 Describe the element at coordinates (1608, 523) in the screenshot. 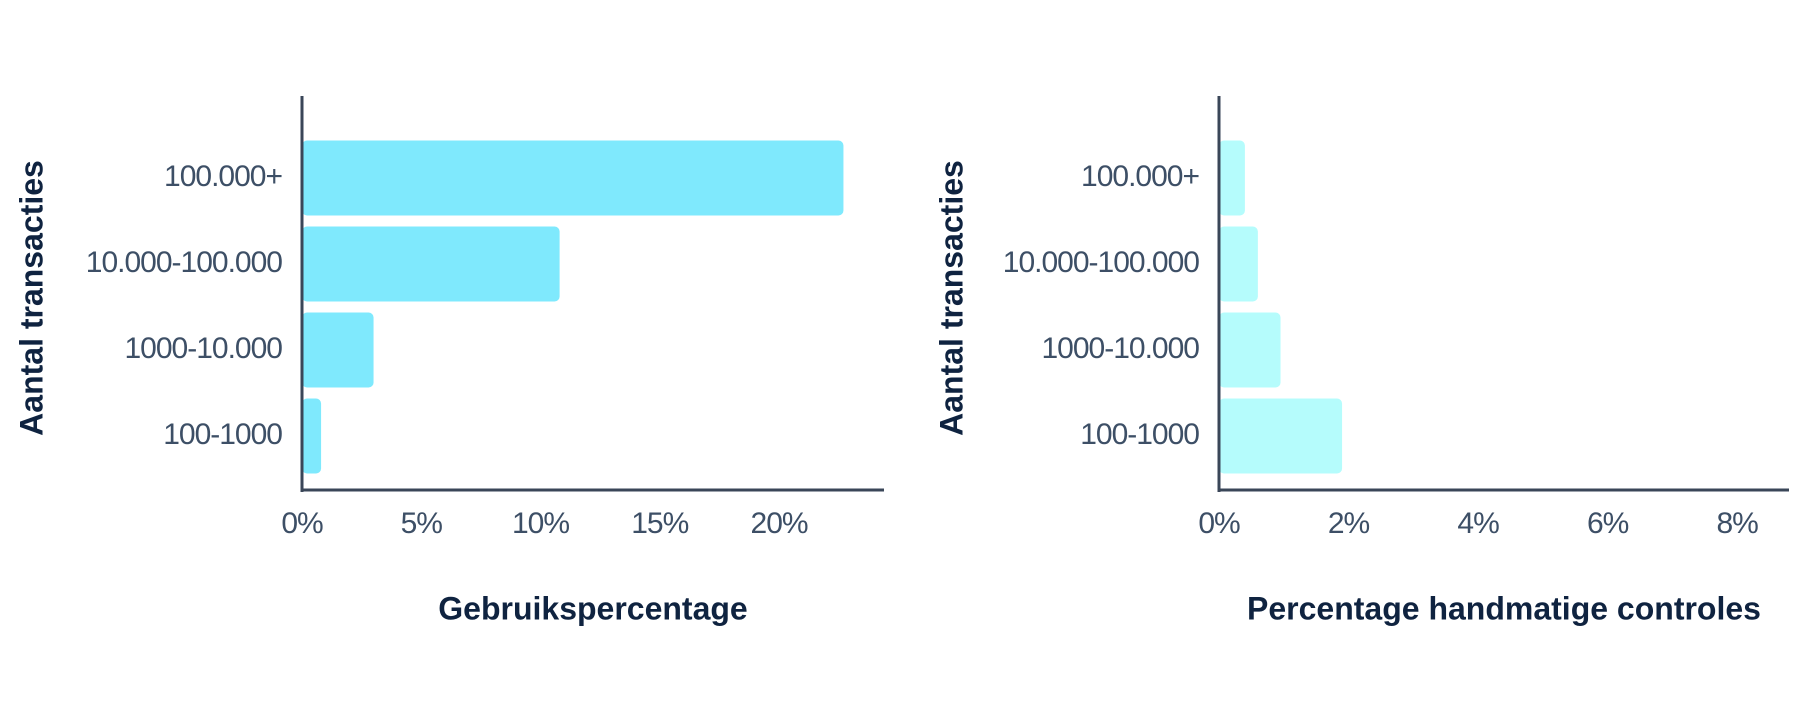

I see `x-tick-label: 6%` at that location.